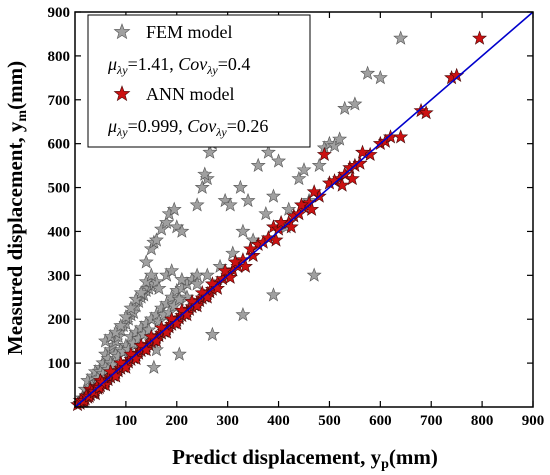 The height and width of the screenshot is (475, 550). Describe the element at coordinates (22, 116) in the screenshot. I see `y-axis-title-sub: m` at that location.